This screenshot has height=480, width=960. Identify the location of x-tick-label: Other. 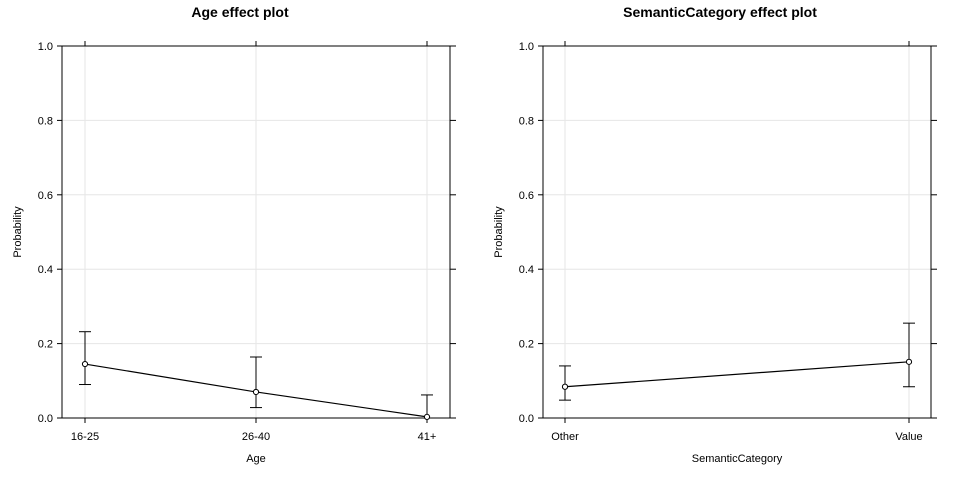
(565, 437).